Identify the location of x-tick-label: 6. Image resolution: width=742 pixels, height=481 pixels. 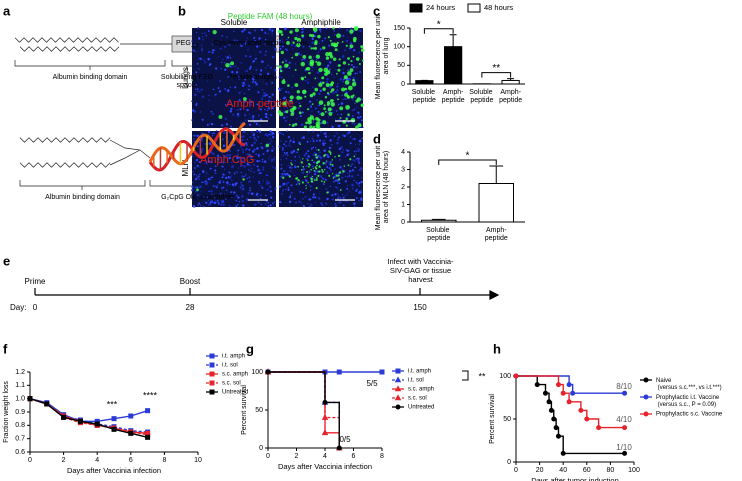
(131, 460).